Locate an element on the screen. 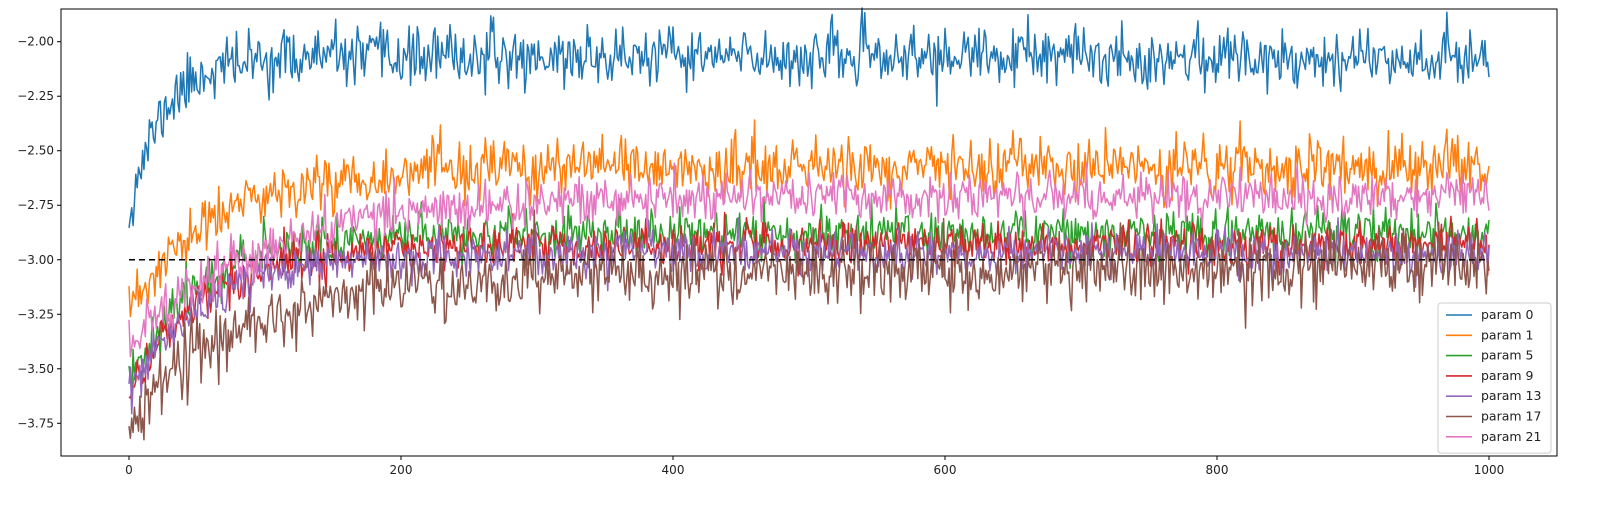  y-tick-label: −2.50 is located at coordinates (35, 151).